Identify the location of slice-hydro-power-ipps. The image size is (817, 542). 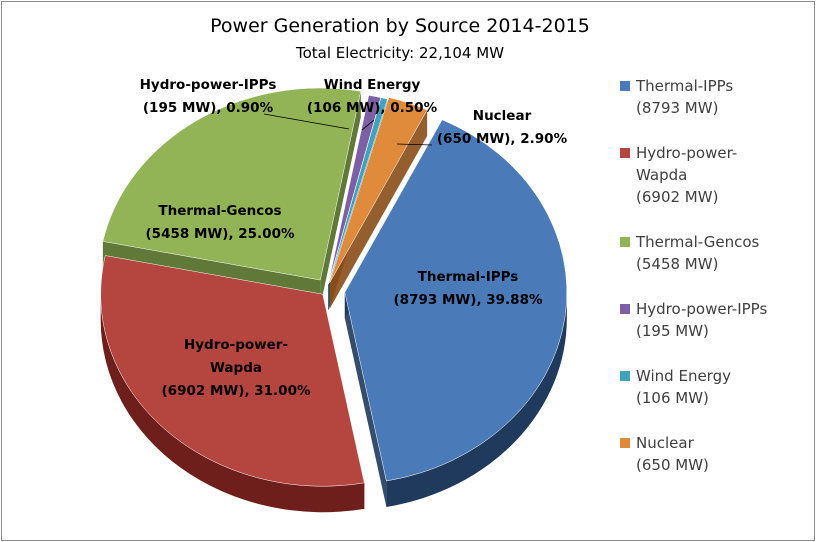
(355, 190).